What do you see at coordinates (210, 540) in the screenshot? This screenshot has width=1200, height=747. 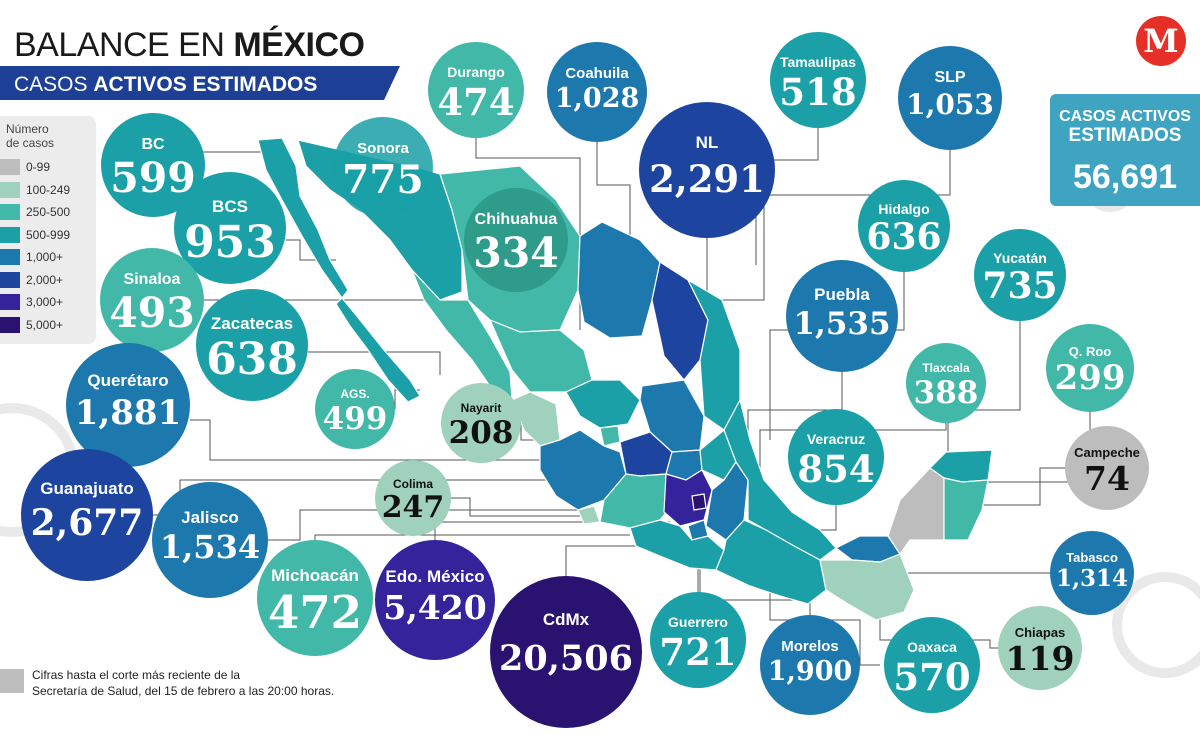 I see `bubble-jalisco` at bounding box center [210, 540].